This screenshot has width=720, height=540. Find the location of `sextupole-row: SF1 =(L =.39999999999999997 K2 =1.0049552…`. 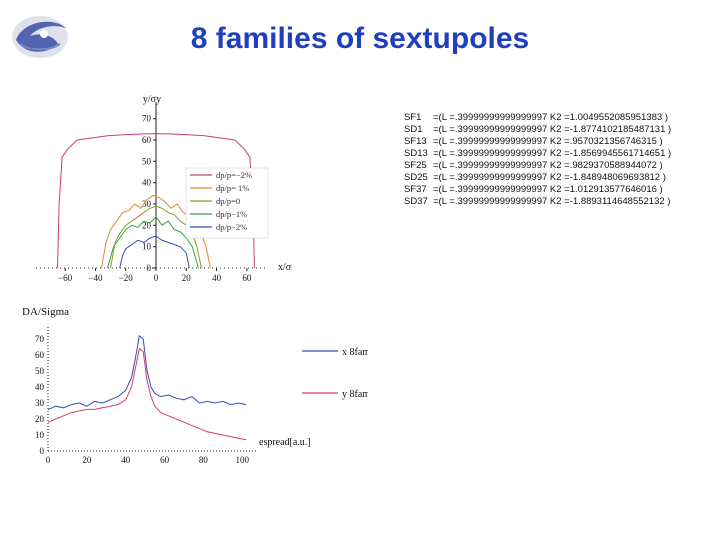

sextupole-row: SF1 =(L =.39999999999999997 K2 =1.0049552… is located at coordinates (537, 118).